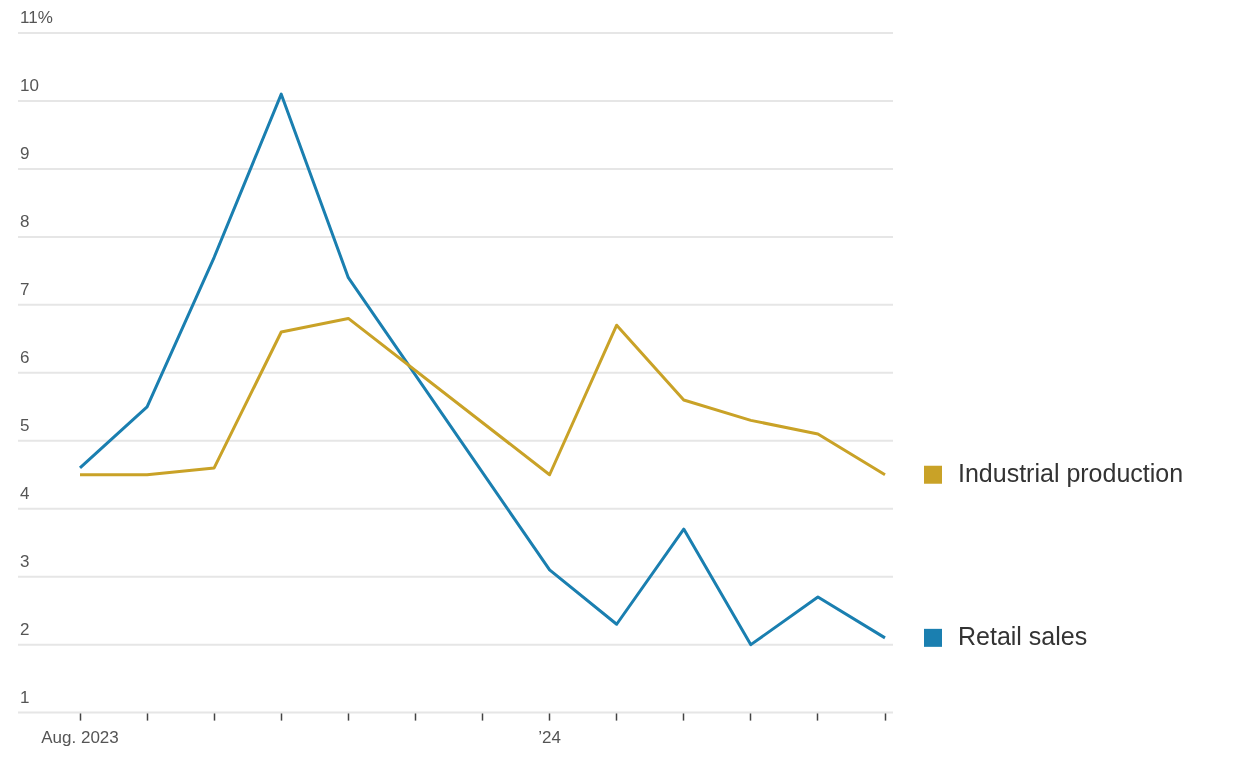 The height and width of the screenshot is (757, 1256). Describe the element at coordinates (25, 154) in the screenshot. I see `y-tick-label: 9` at that location.